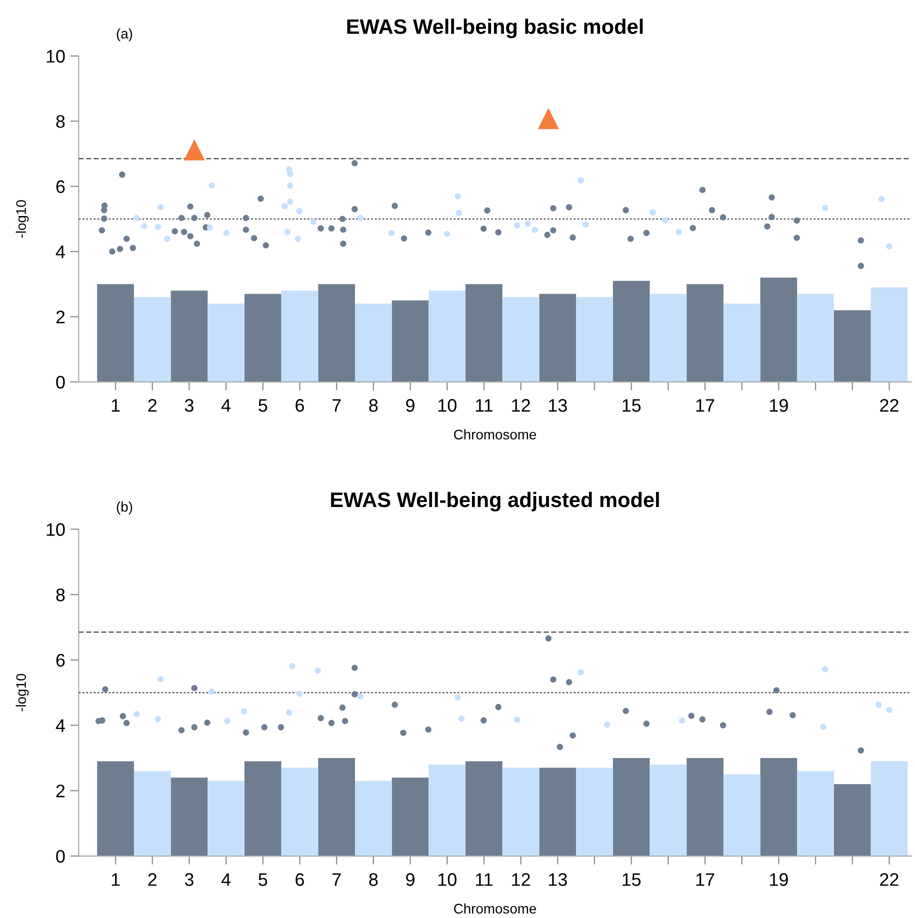  Describe the element at coordinates (779, 879) in the screenshot. I see `x-tick-label: 19` at that location.